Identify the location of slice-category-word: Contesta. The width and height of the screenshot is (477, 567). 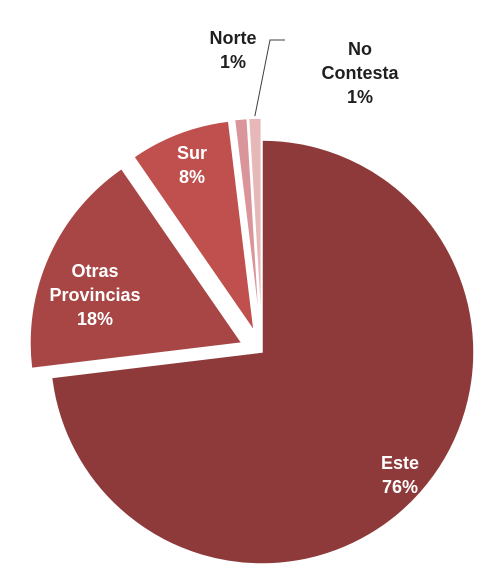
(360, 73).